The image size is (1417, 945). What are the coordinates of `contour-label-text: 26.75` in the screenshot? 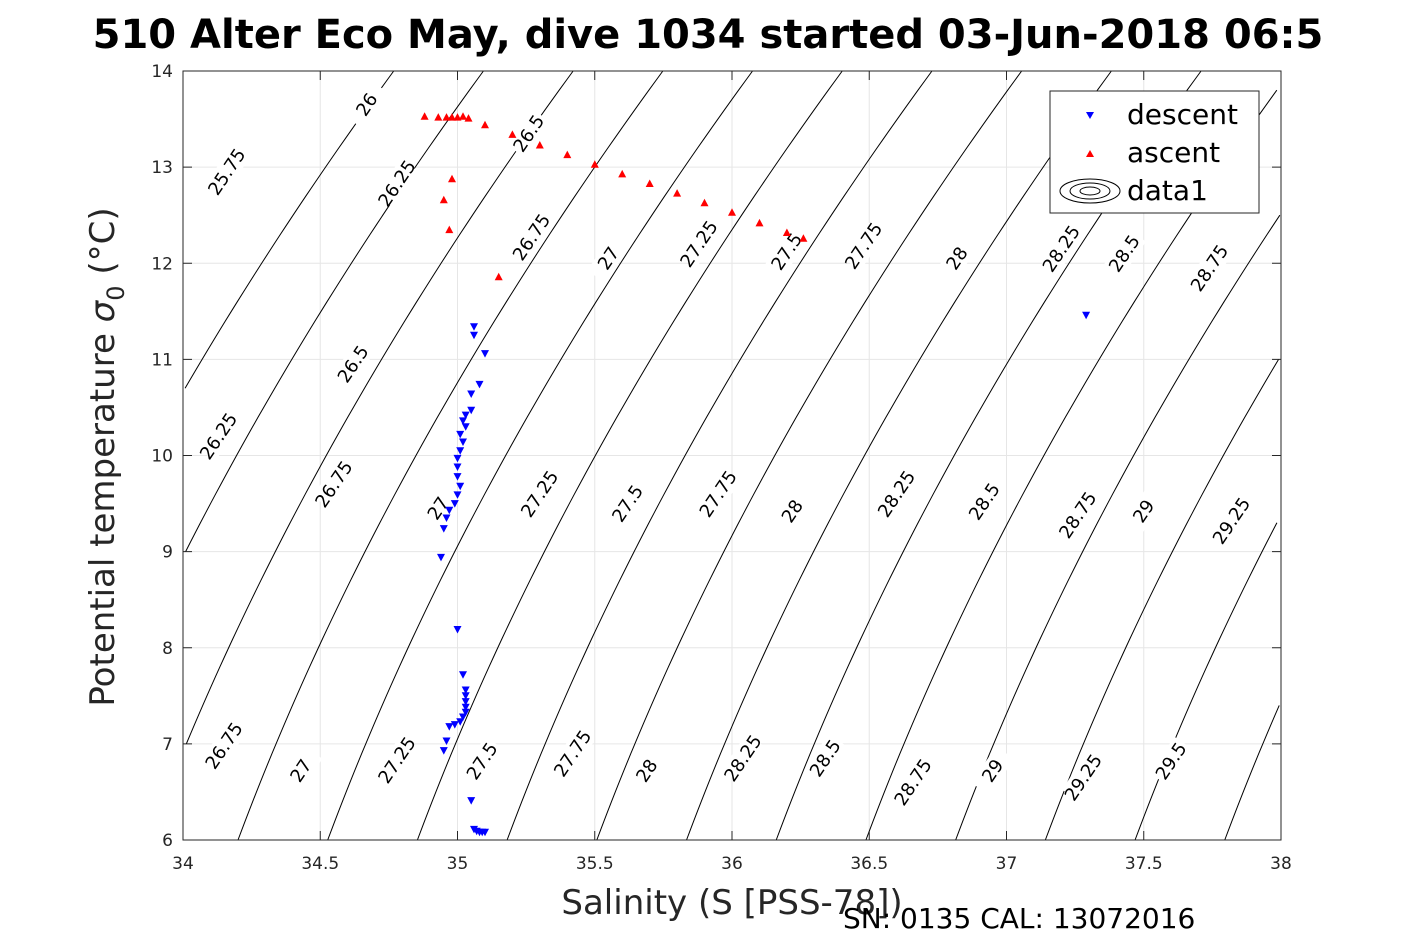 It's located at (334, 484).